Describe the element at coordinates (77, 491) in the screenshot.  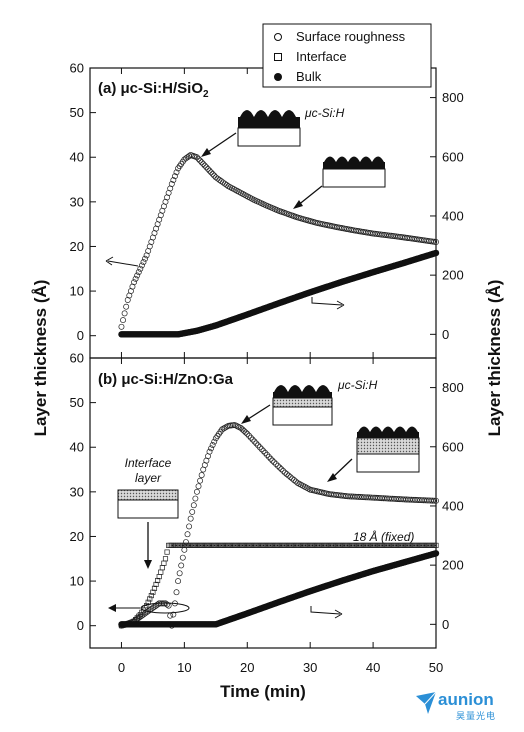
I see `left-tick-label-b: 30` at that location.